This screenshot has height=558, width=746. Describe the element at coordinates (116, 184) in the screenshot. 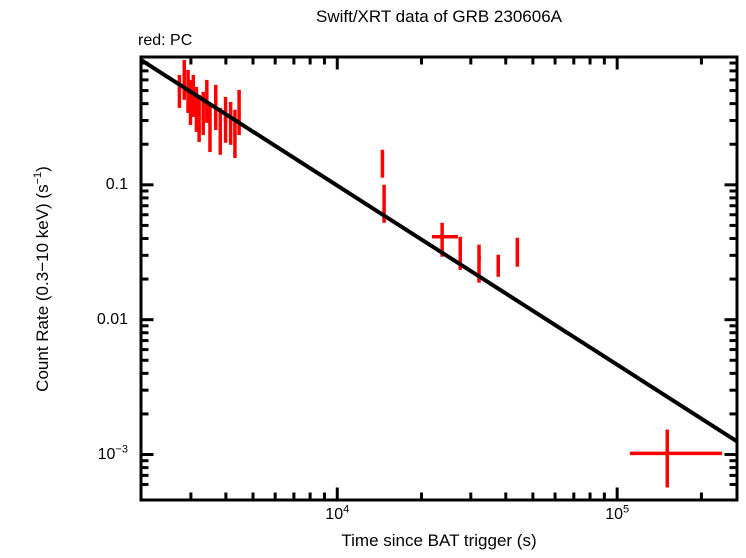

I see `y-tick-label: 0.1` at that location.